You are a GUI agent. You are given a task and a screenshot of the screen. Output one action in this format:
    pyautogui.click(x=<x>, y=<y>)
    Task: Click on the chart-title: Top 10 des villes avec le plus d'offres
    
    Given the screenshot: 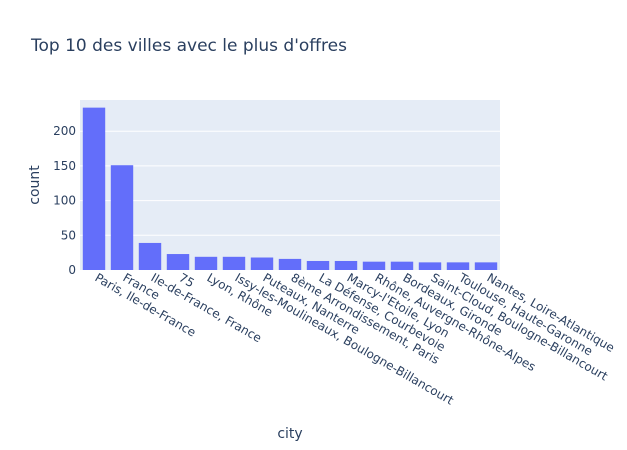 What is the action you would take?
    pyautogui.click(x=188, y=46)
    